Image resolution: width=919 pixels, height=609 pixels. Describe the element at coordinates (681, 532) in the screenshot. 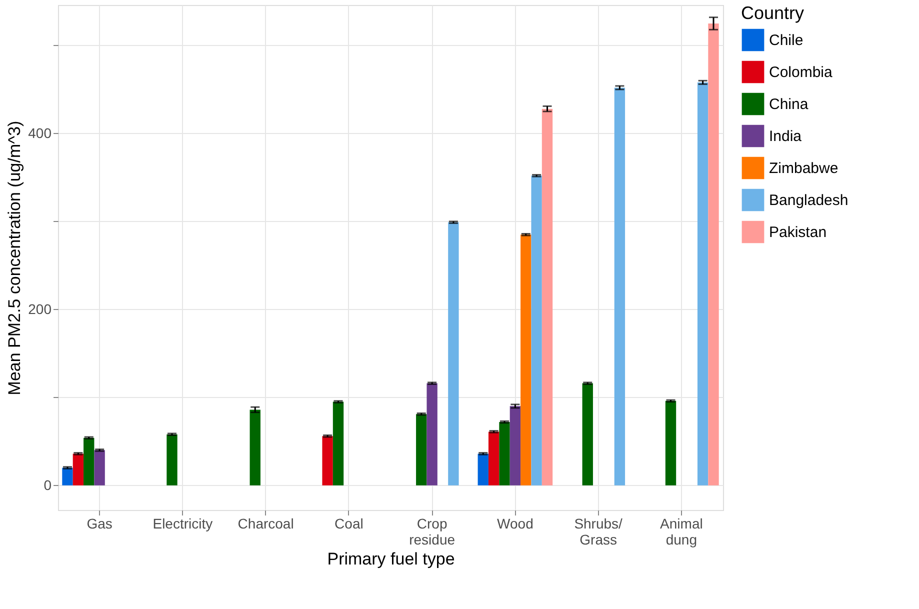

I see `x-tick-label: Animal dung` at that location.